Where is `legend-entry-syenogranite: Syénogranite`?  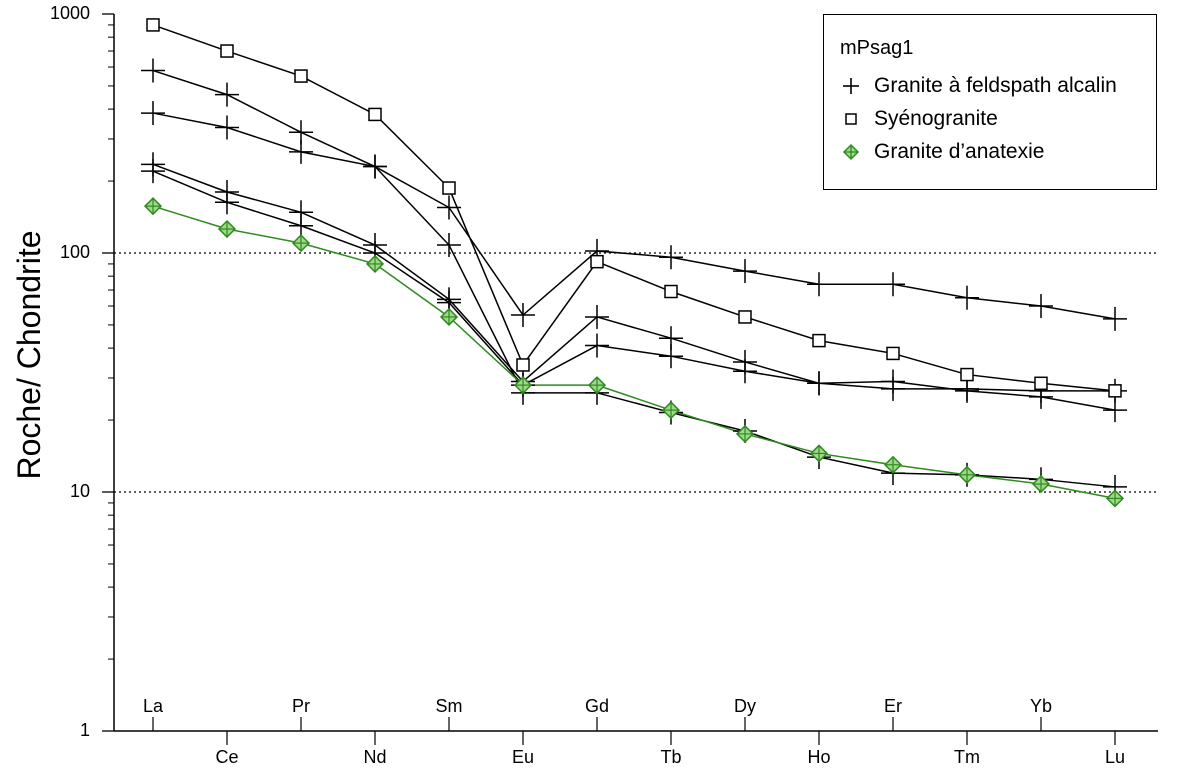
legend-entry-syenogranite: Syénogranite is located at coordinates (918, 119).